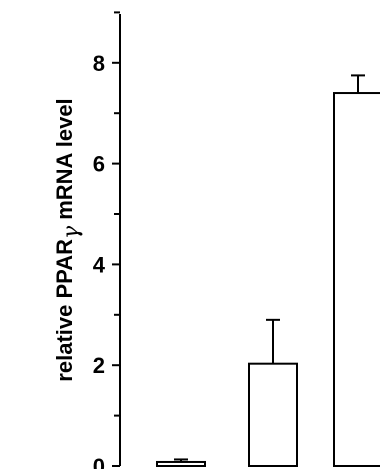 This screenshot has width=380, height=469. What do you see at coordinates (99, 264) in the screenshot?
I see `y-tick-label: 4` at bounding box center [99, 264].